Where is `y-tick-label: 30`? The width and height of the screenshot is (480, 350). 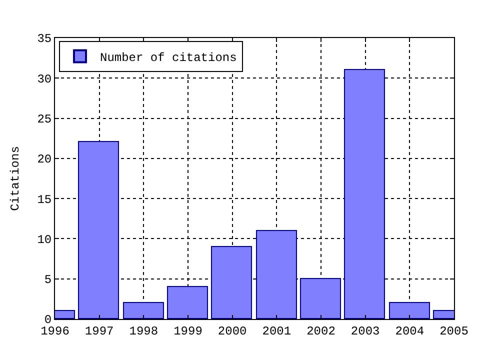
y-tick-label: 30 is located at coordinates (44, 79).